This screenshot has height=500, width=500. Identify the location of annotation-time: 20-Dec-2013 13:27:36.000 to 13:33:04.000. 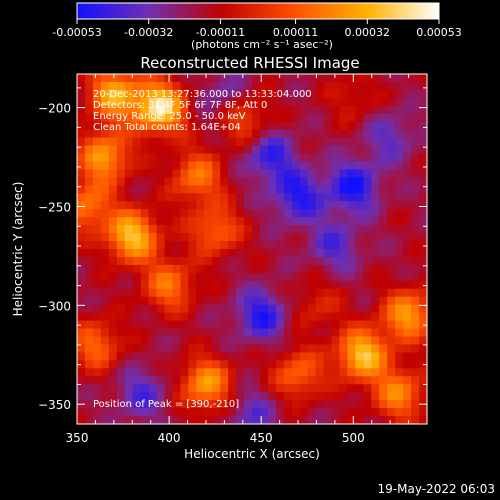
(202, 94).